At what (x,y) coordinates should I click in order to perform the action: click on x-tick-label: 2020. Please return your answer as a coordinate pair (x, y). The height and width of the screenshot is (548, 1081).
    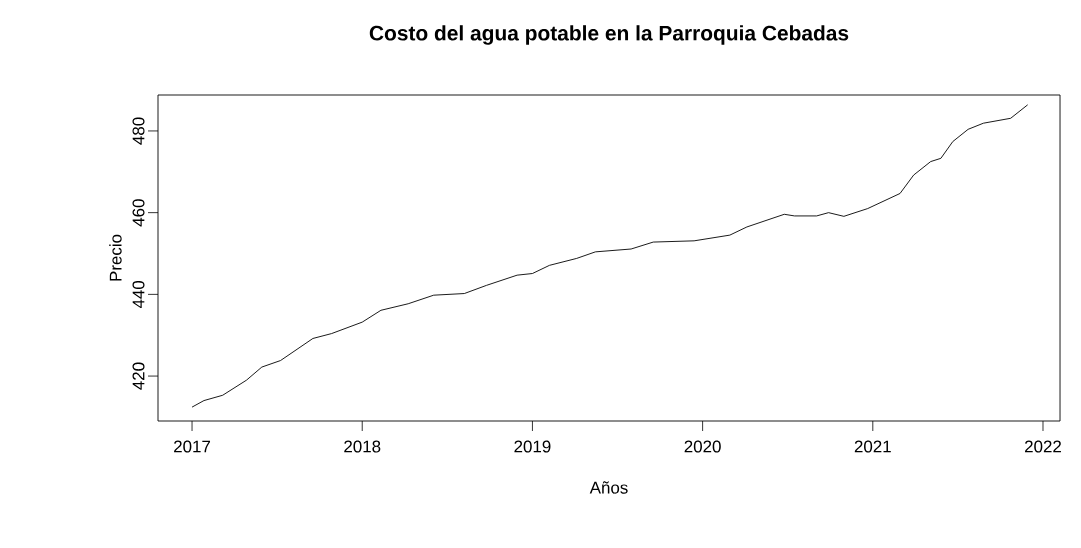
    Looking at the image, I should click on (702, 446).